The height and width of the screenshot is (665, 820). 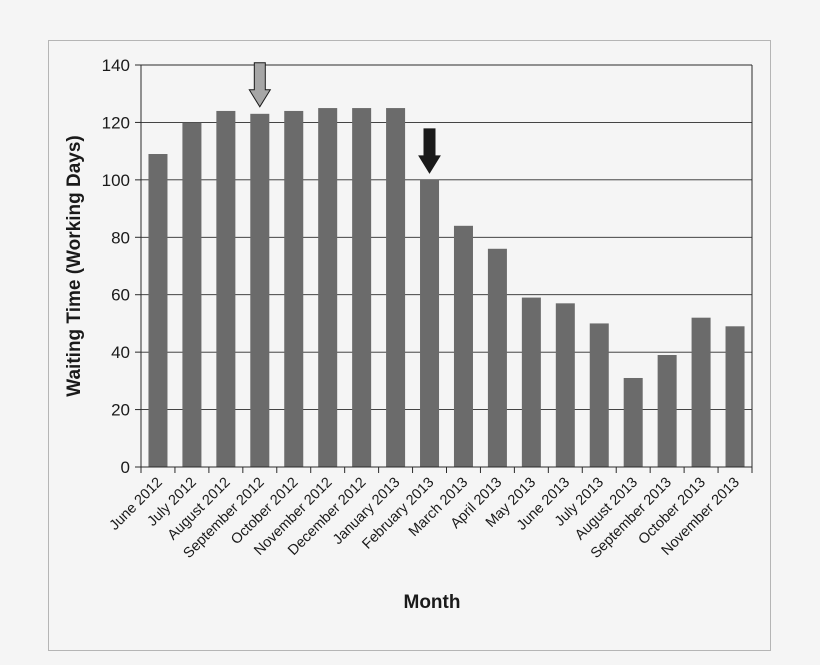 What do you see at coordinates (120, 410) in the screenshot?
I see `y-tick-label: 20` at bounding box center [120, 410].